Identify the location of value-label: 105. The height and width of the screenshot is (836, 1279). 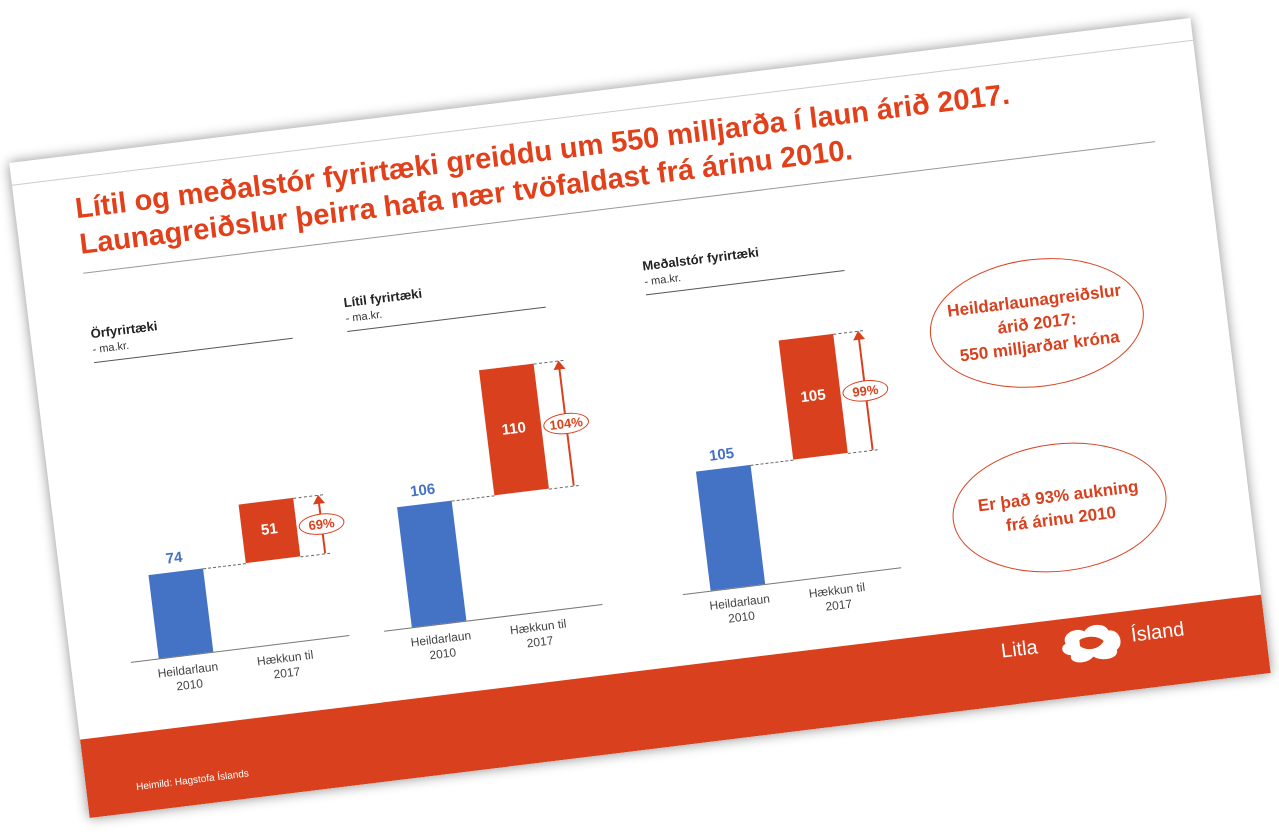
(722, 454).